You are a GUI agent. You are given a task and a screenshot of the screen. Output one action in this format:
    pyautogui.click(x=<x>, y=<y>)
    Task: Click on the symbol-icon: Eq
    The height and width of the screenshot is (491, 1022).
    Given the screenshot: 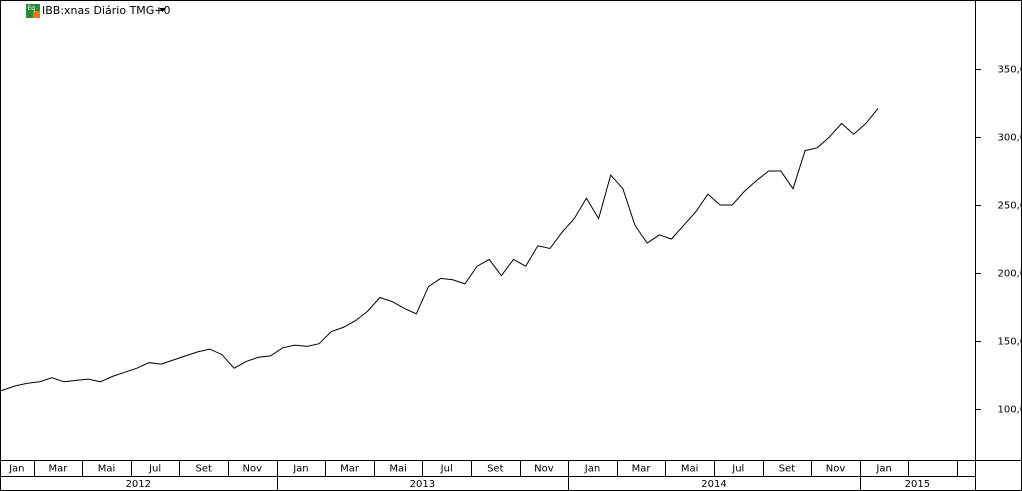 What is the action you would take?
    pyautogui.click(x=33, y=11)
    